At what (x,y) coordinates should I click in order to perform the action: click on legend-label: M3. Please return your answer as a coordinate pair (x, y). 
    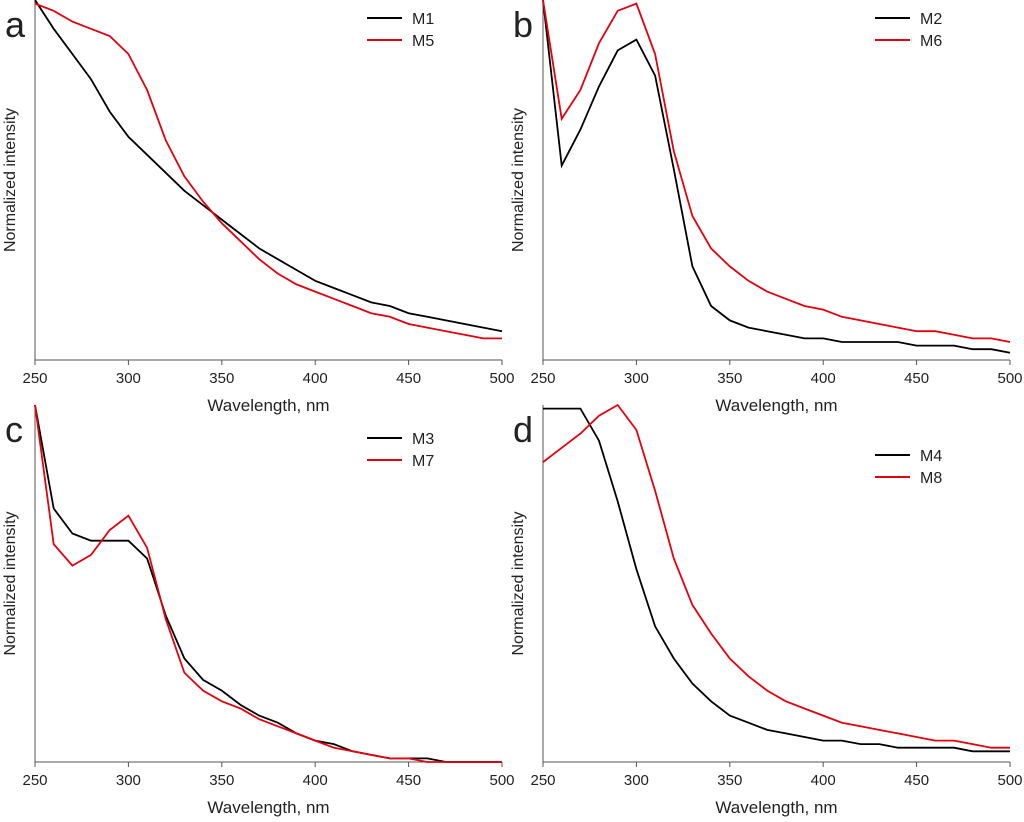
    Looking at the image, I should click on (423, 439).